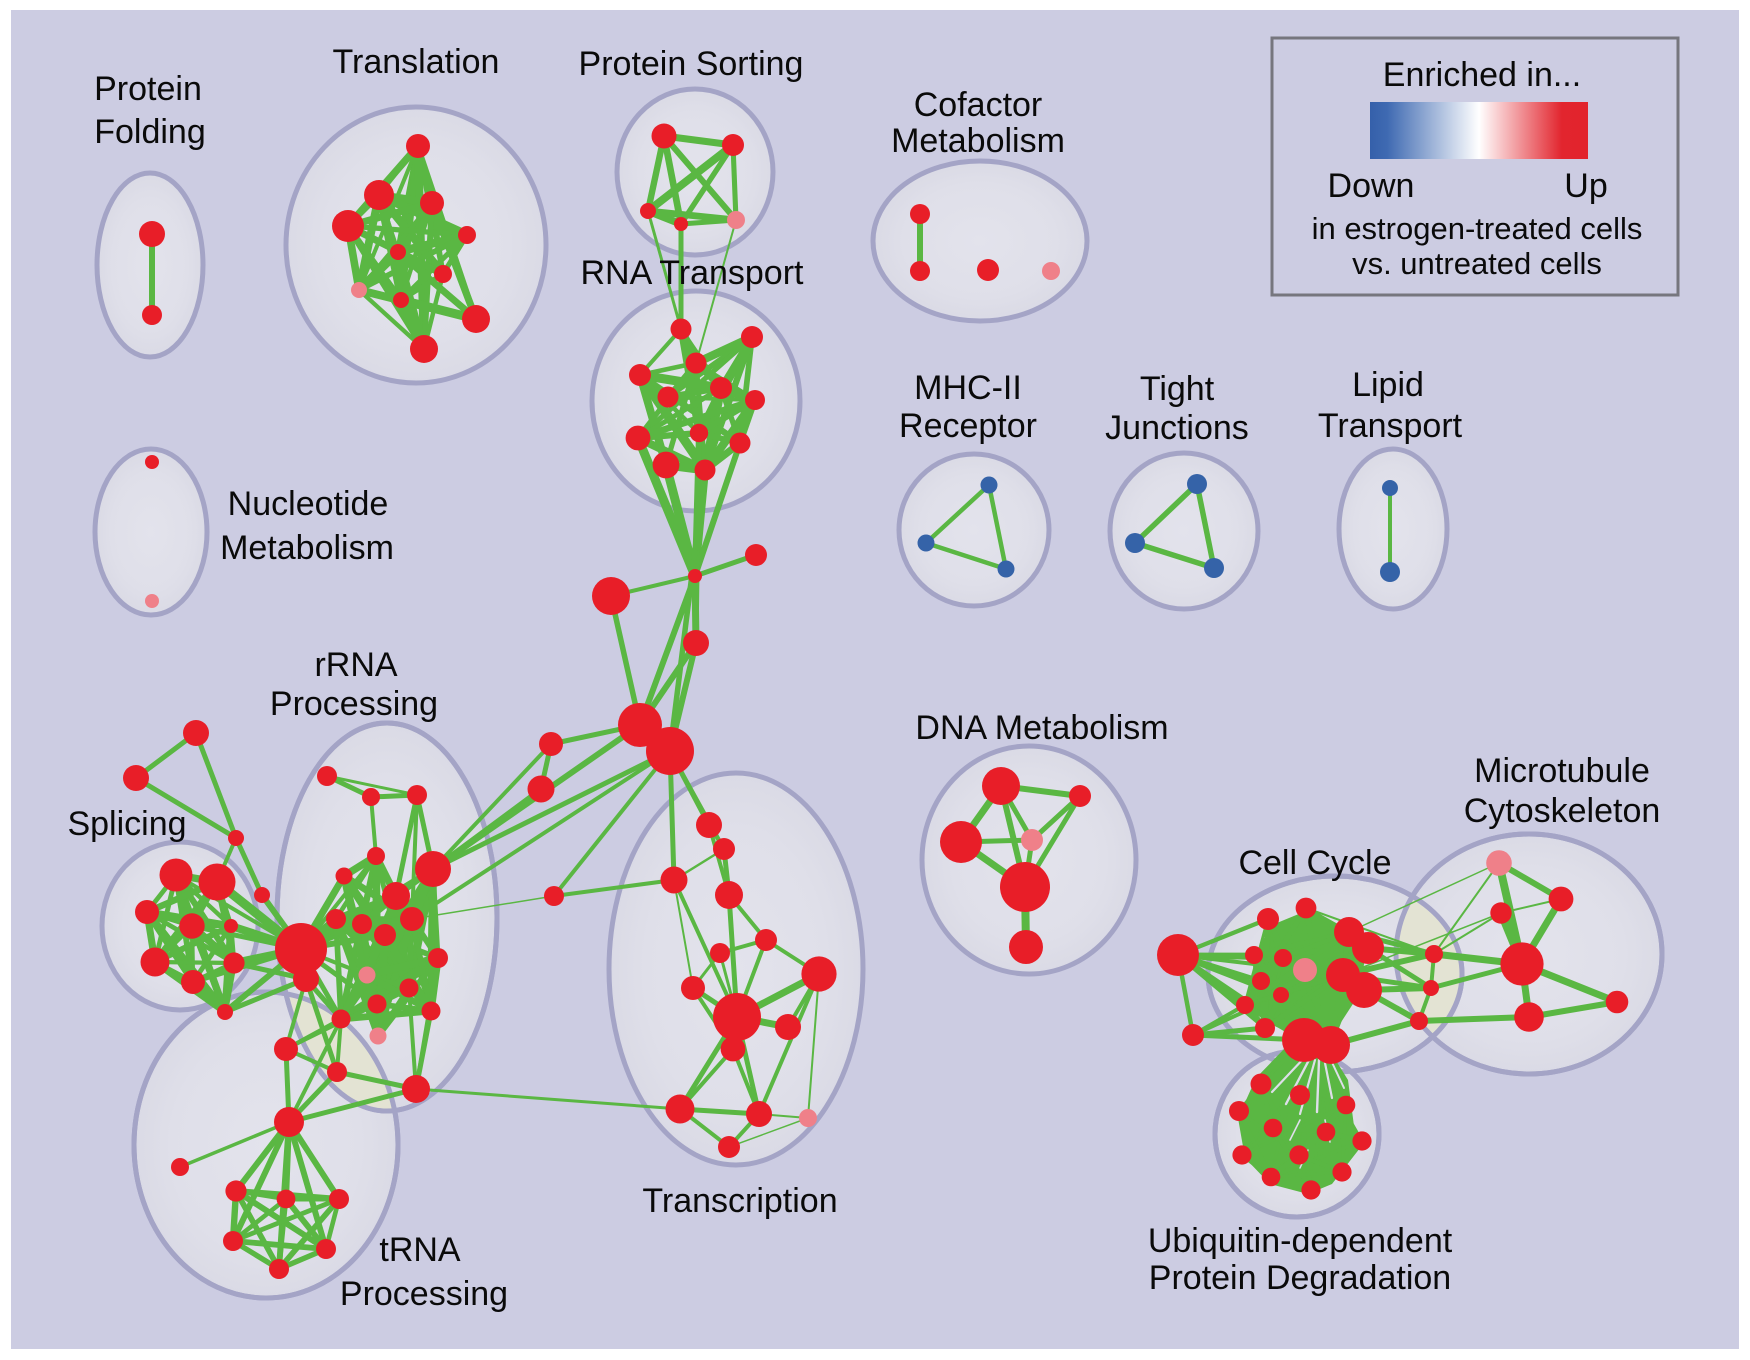  What do you see at coordinates (739, 1201) in the screenshot?
I see `svg-text: Transcription` at bounding box center [739, 1201].